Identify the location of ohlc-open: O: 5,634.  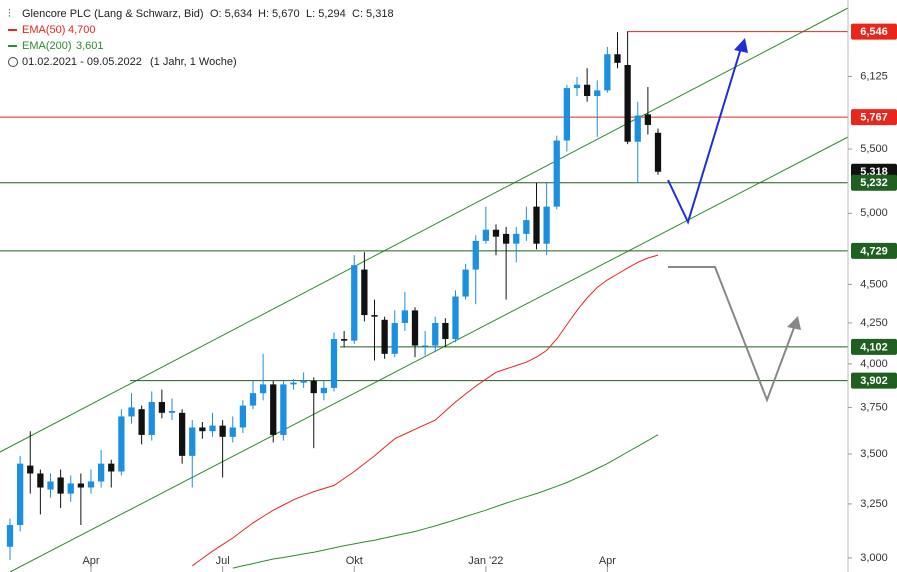
(231, 14).